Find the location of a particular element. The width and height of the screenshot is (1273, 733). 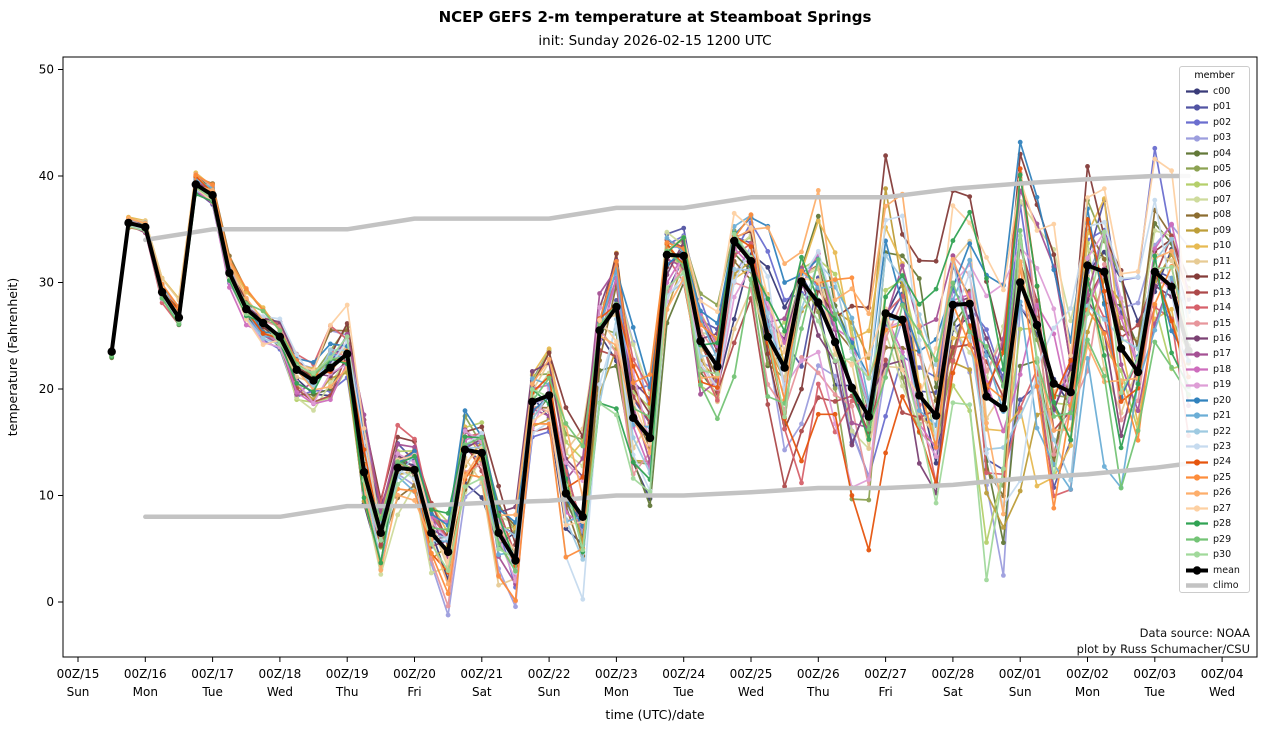

legend-item-p14: p14 is located at coordinates (1214, 307).